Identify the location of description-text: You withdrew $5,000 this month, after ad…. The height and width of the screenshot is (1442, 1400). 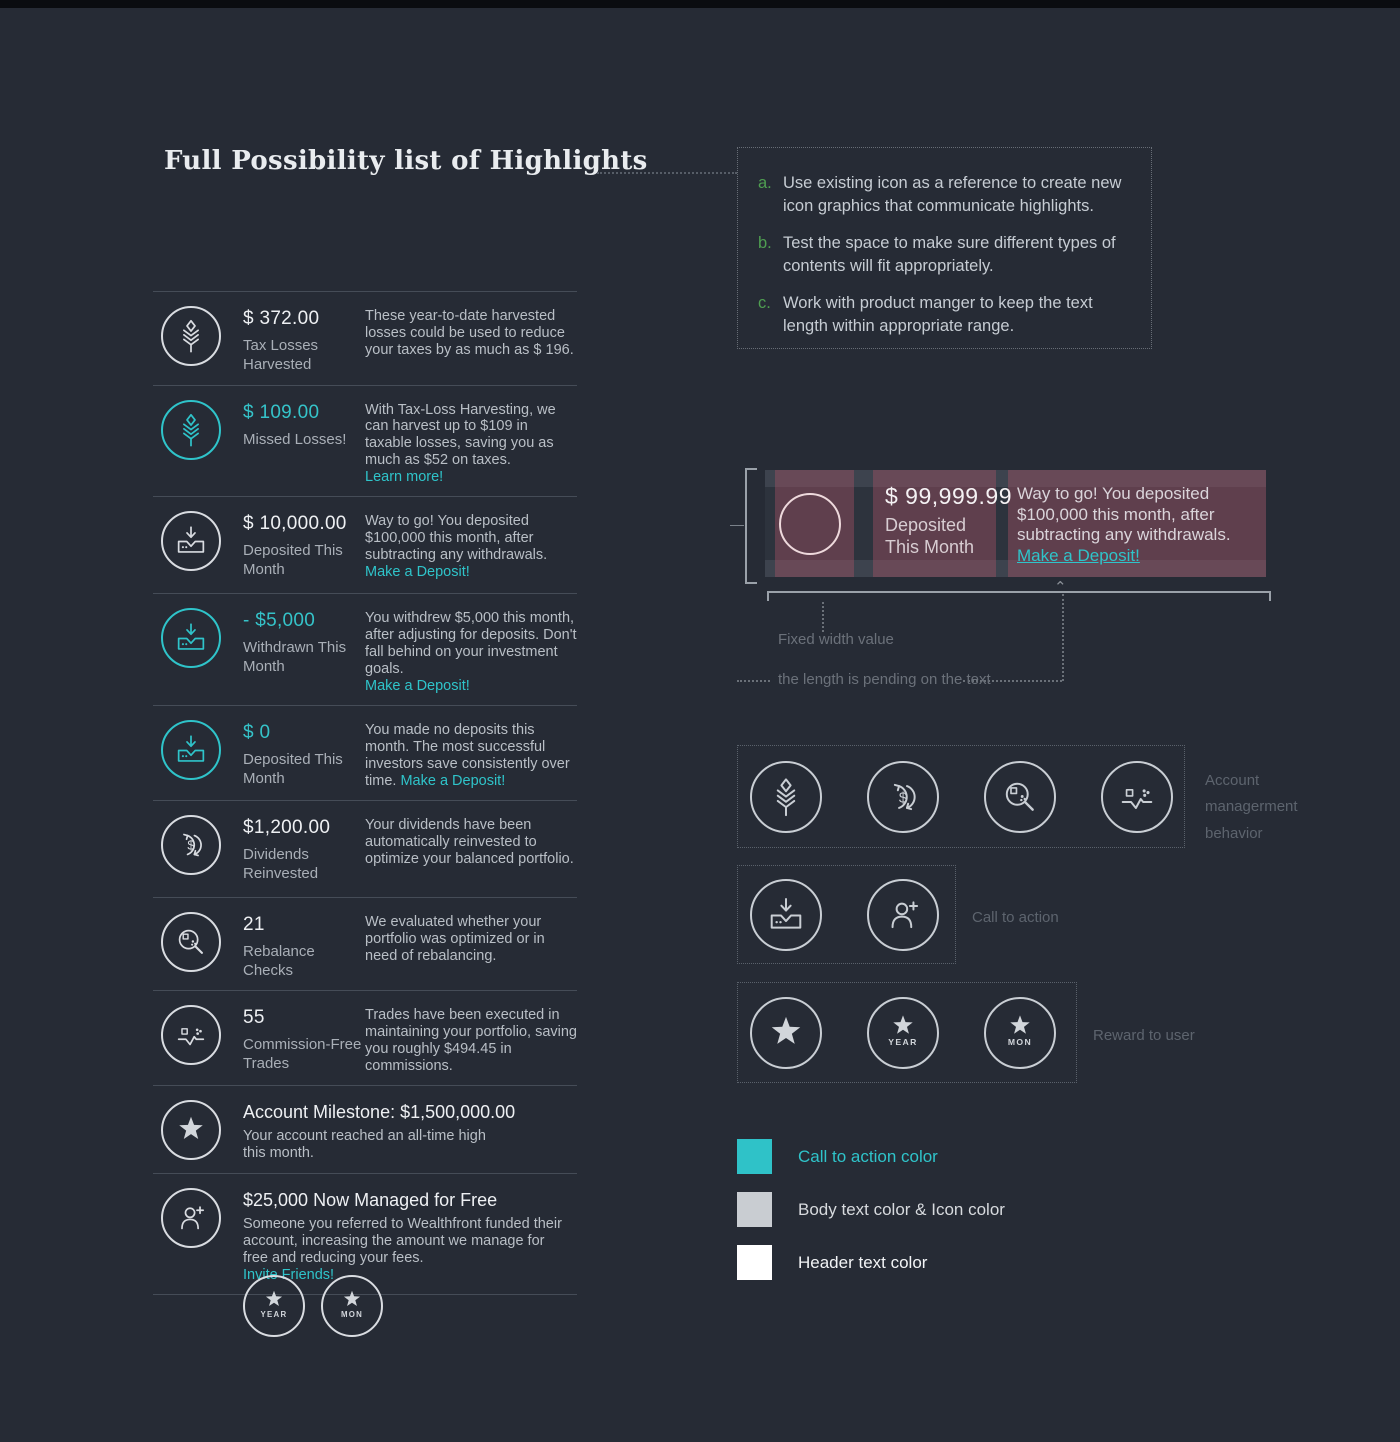
(471, 644).